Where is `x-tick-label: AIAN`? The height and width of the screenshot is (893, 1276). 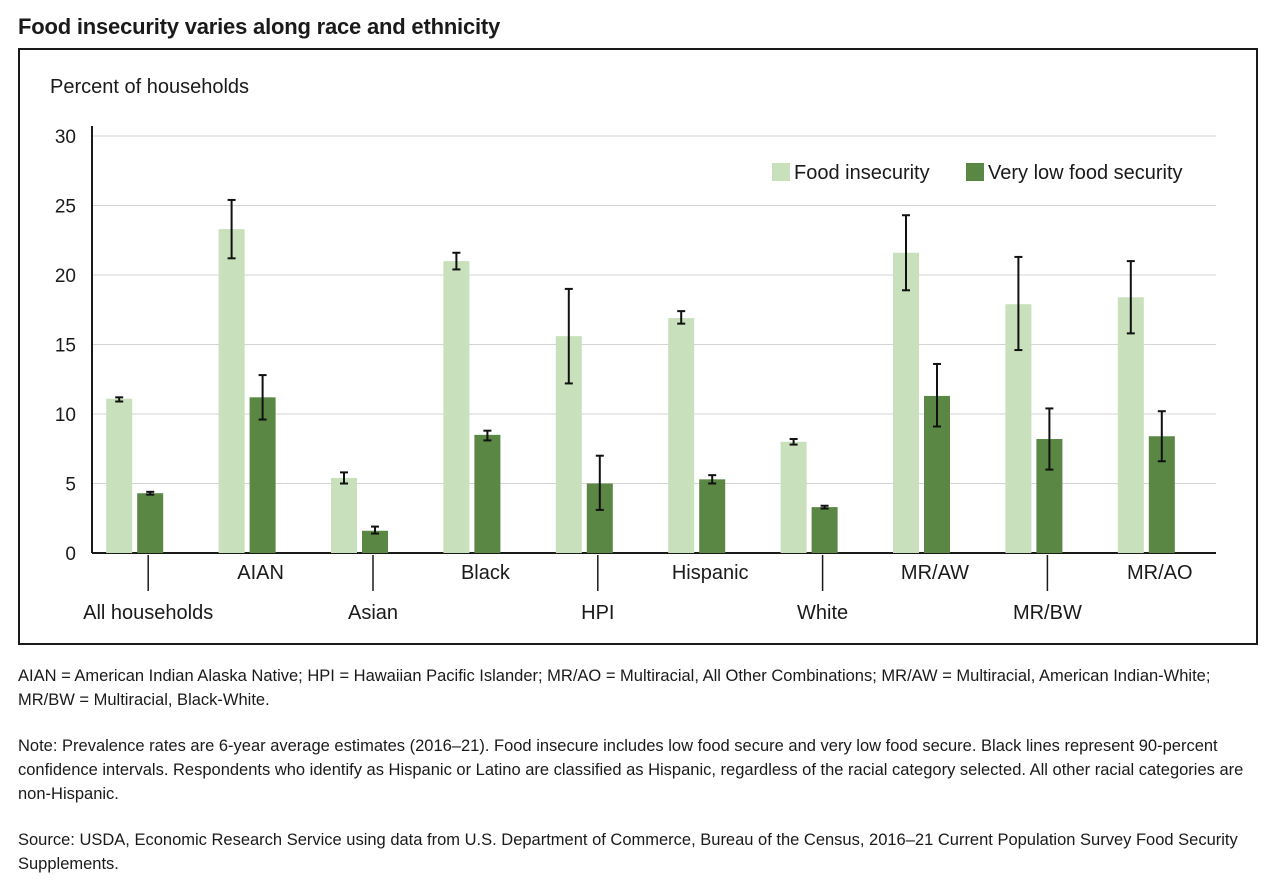
x-tick-label: AIAN is located at coordinates (260, 573).